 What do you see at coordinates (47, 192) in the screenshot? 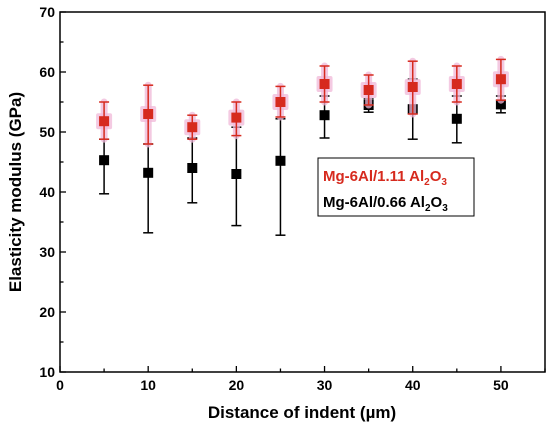
I see `y-tick-label: 40` at bounding box center [47, 192].